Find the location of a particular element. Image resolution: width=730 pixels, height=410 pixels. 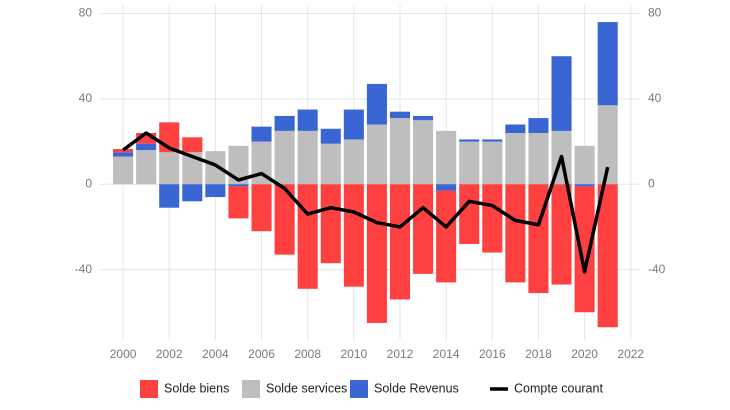

x-tick-label: 2014 is located at coordinates (446, 354).